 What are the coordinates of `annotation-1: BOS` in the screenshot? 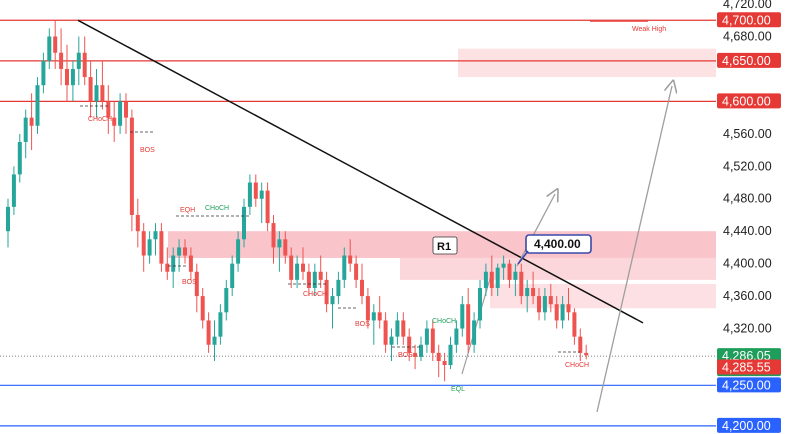 It's located at (147, 150).